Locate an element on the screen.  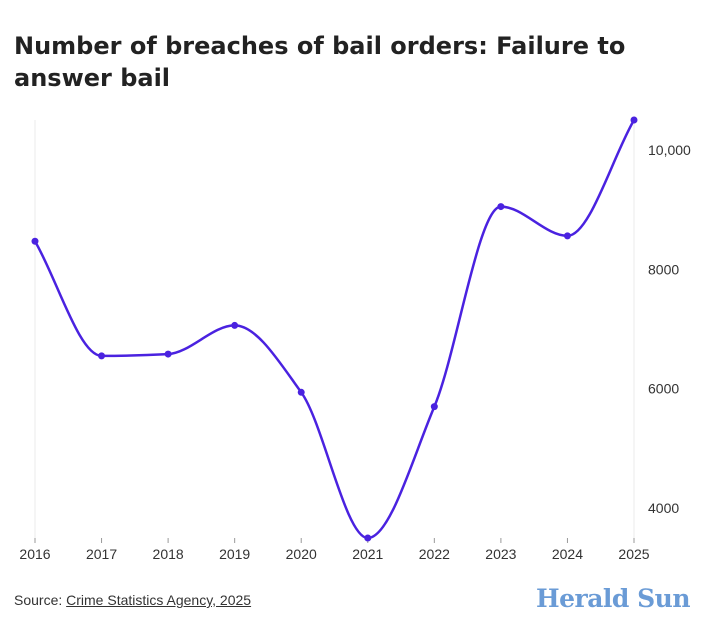
x-axis: 2016 2017 2018 2019 2020 2021 2022 2023 2024 2025 is located at coordinates (334, 550).